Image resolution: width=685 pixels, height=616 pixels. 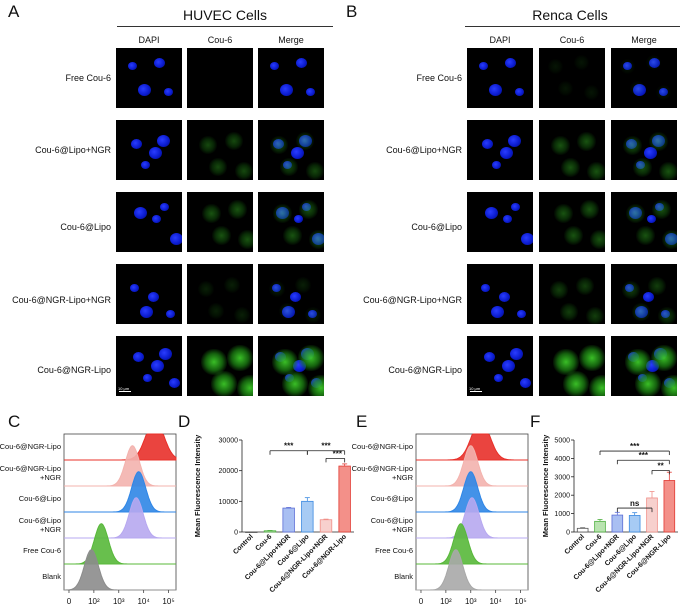 I want to click on renca-col-dapi: DAPI, so click(x=500, y=40).